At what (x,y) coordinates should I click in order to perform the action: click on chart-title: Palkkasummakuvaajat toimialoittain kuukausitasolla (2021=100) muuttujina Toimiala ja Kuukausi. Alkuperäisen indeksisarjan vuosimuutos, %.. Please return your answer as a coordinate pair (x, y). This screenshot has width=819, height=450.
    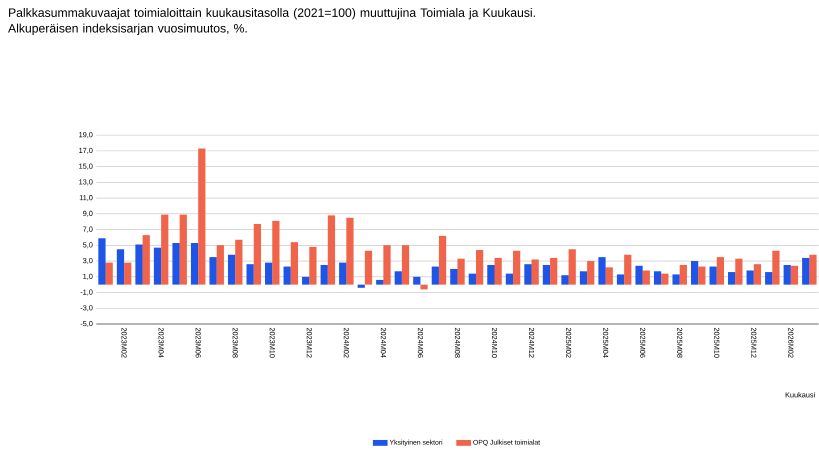
    Looking at the image, I should click on (271, 21).